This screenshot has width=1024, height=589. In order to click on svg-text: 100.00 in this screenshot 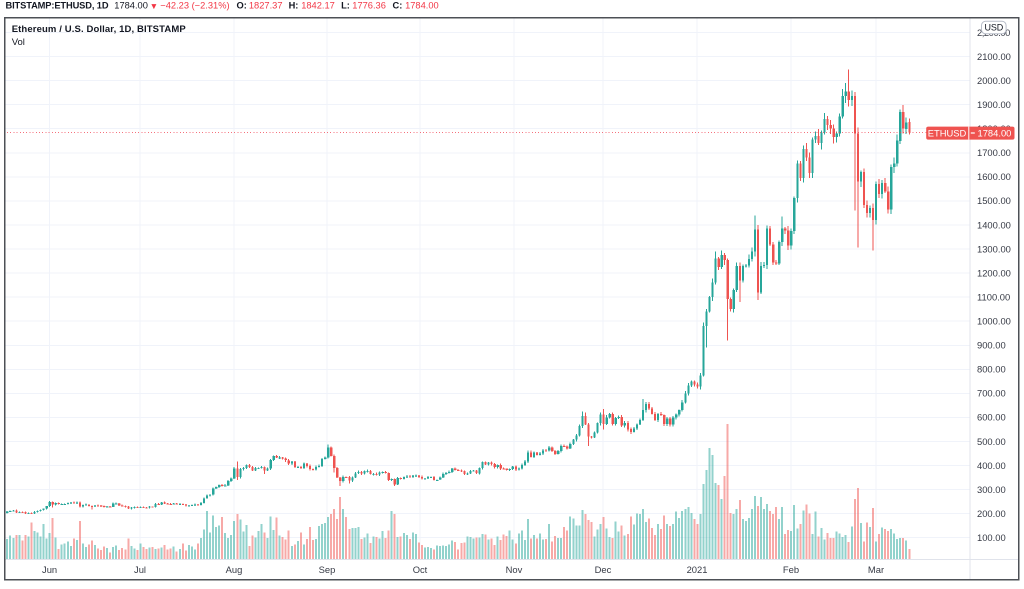, I will do `click(991, 537)`.